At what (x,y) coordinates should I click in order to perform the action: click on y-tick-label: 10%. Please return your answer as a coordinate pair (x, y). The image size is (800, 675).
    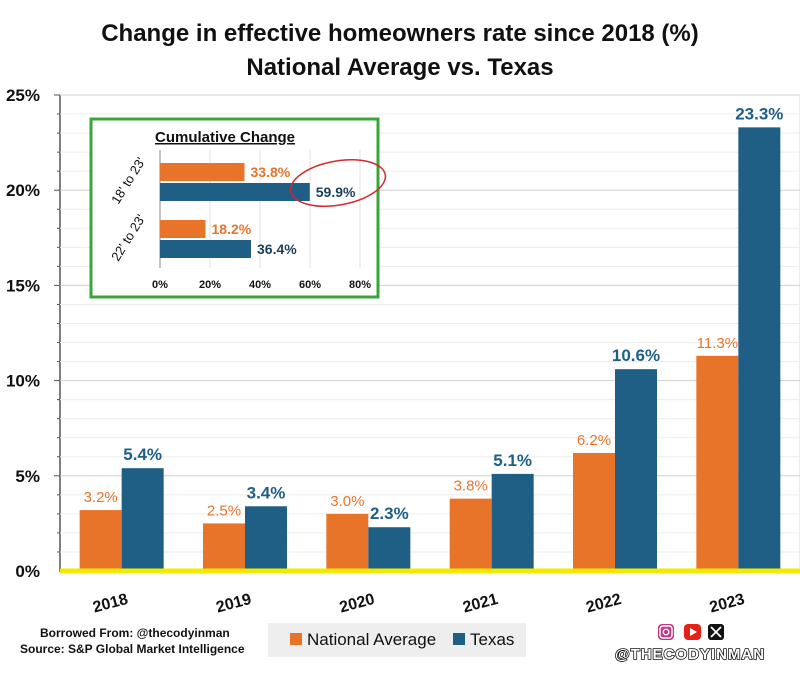
    Looking at the image, I should click on (23, 381).